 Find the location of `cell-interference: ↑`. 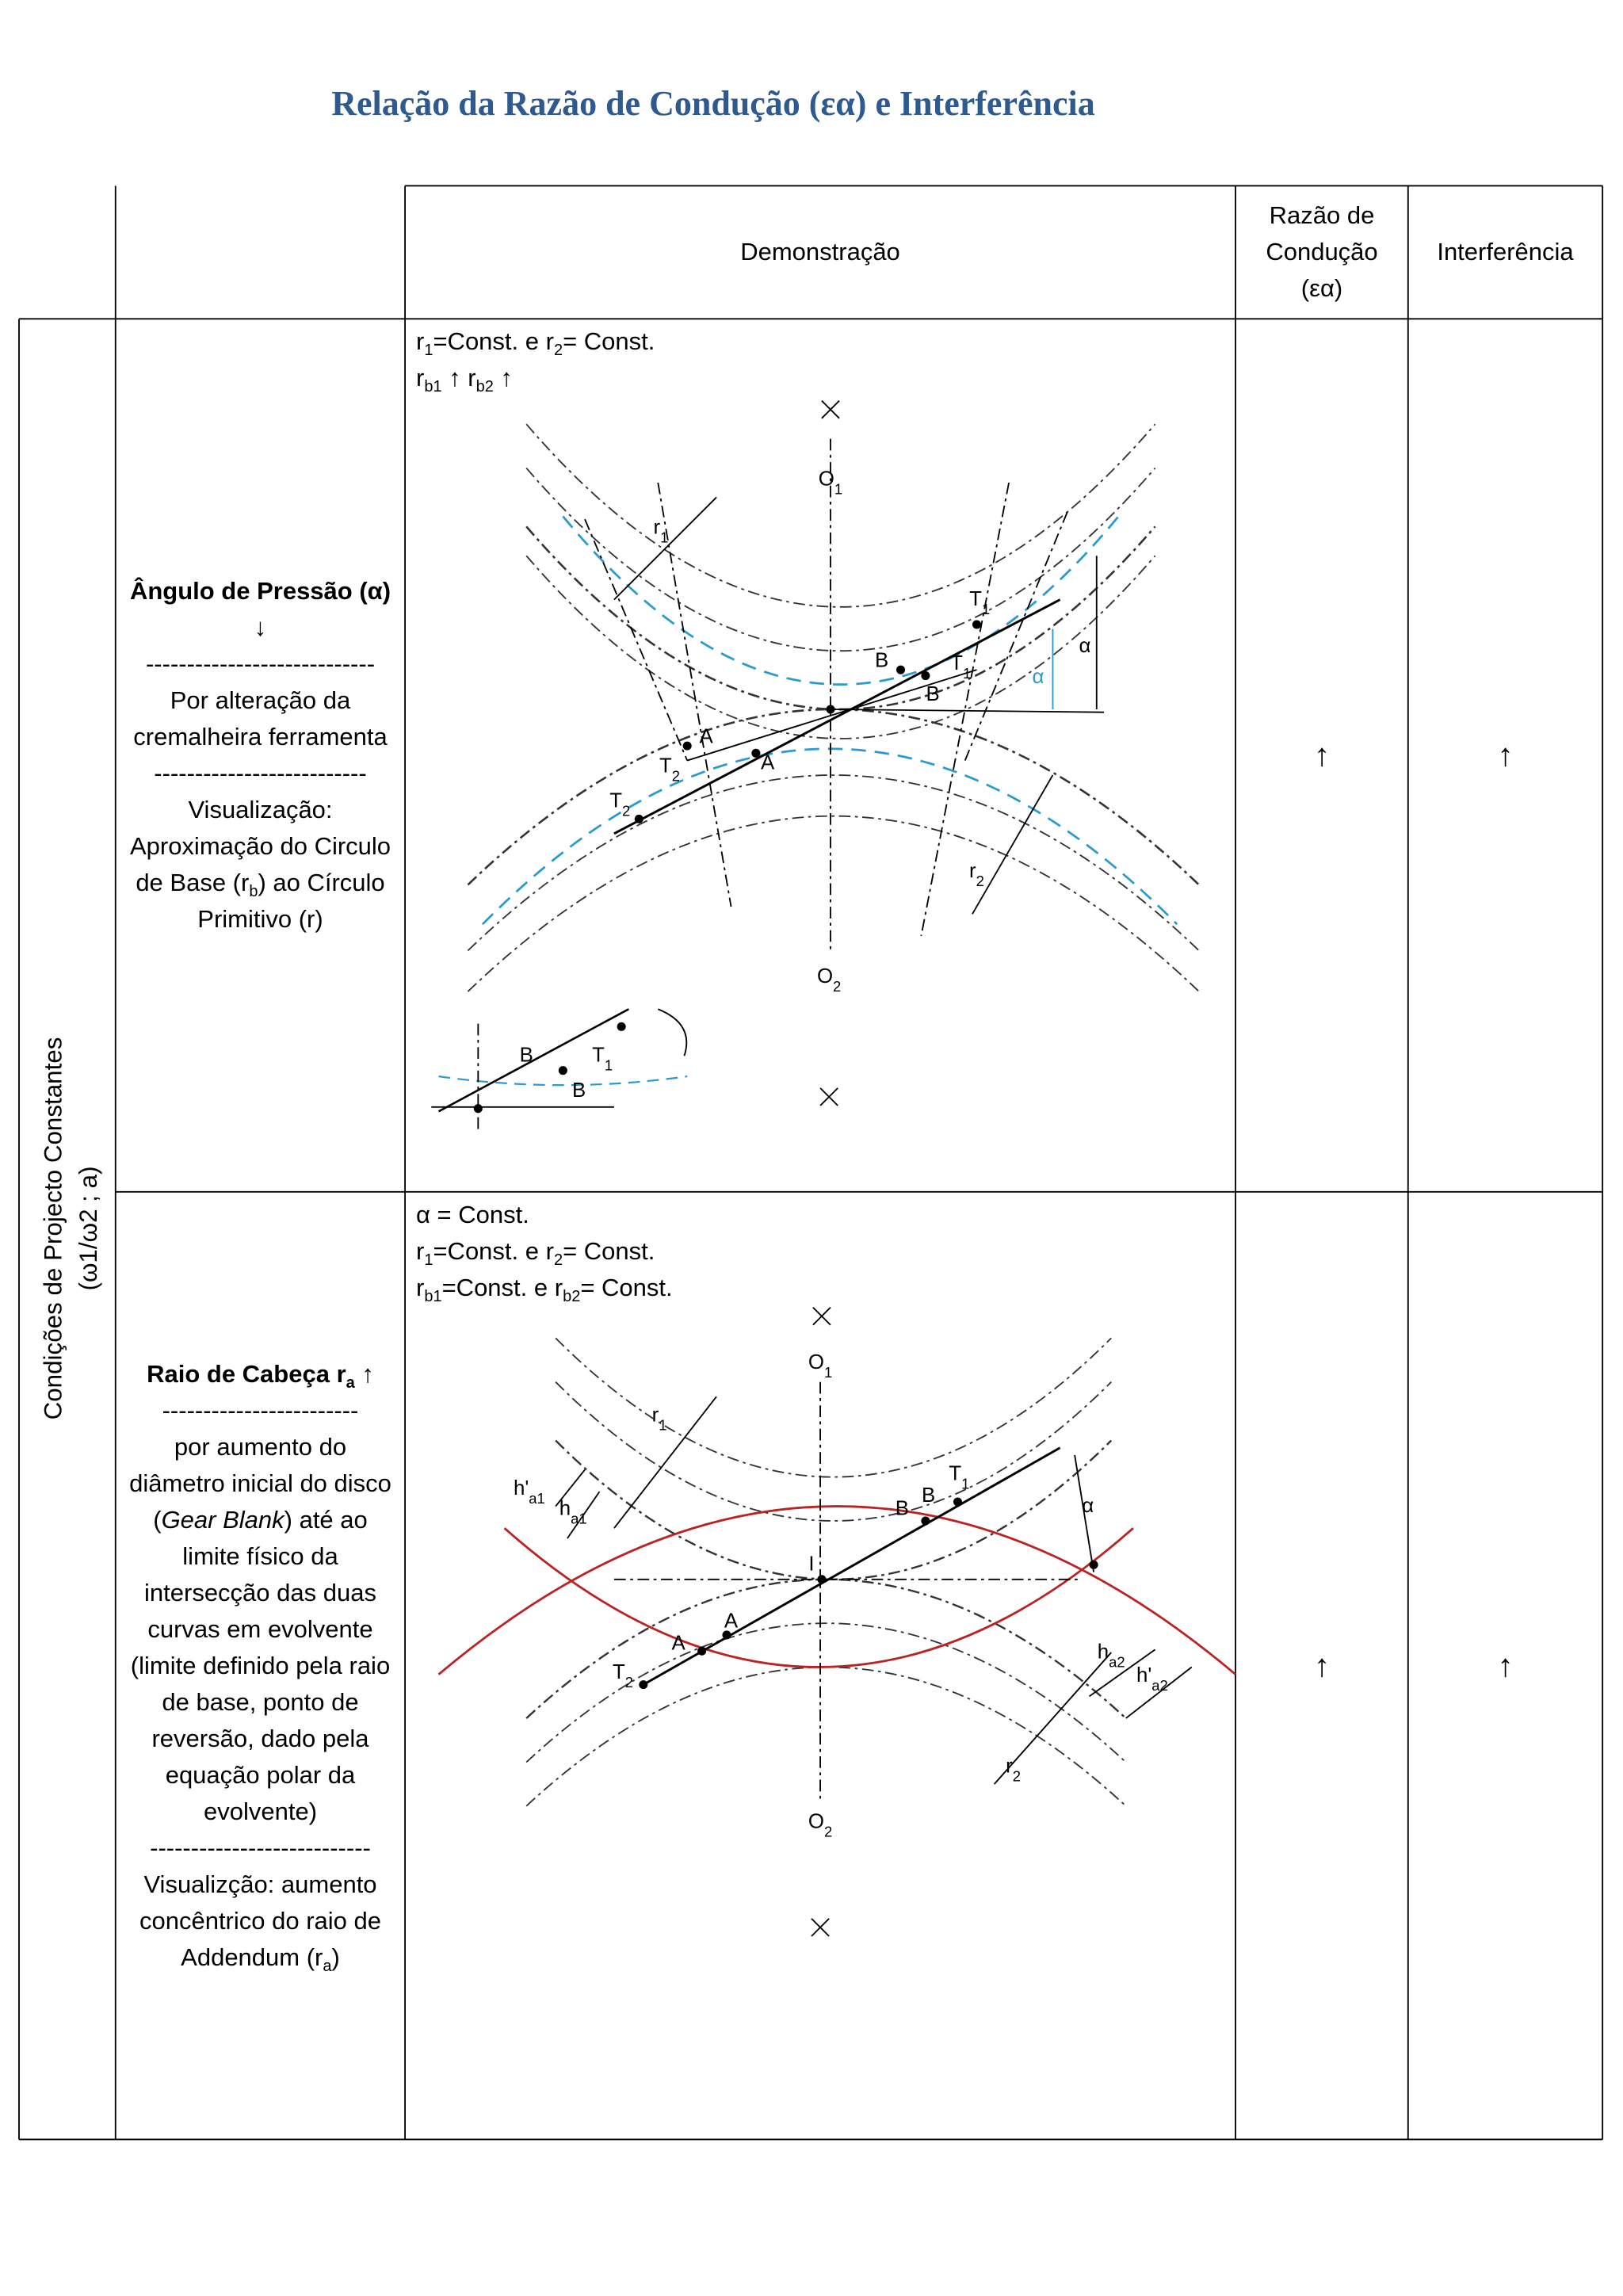

cell-interference: ↑ is located at coordinates (1505, 1665).